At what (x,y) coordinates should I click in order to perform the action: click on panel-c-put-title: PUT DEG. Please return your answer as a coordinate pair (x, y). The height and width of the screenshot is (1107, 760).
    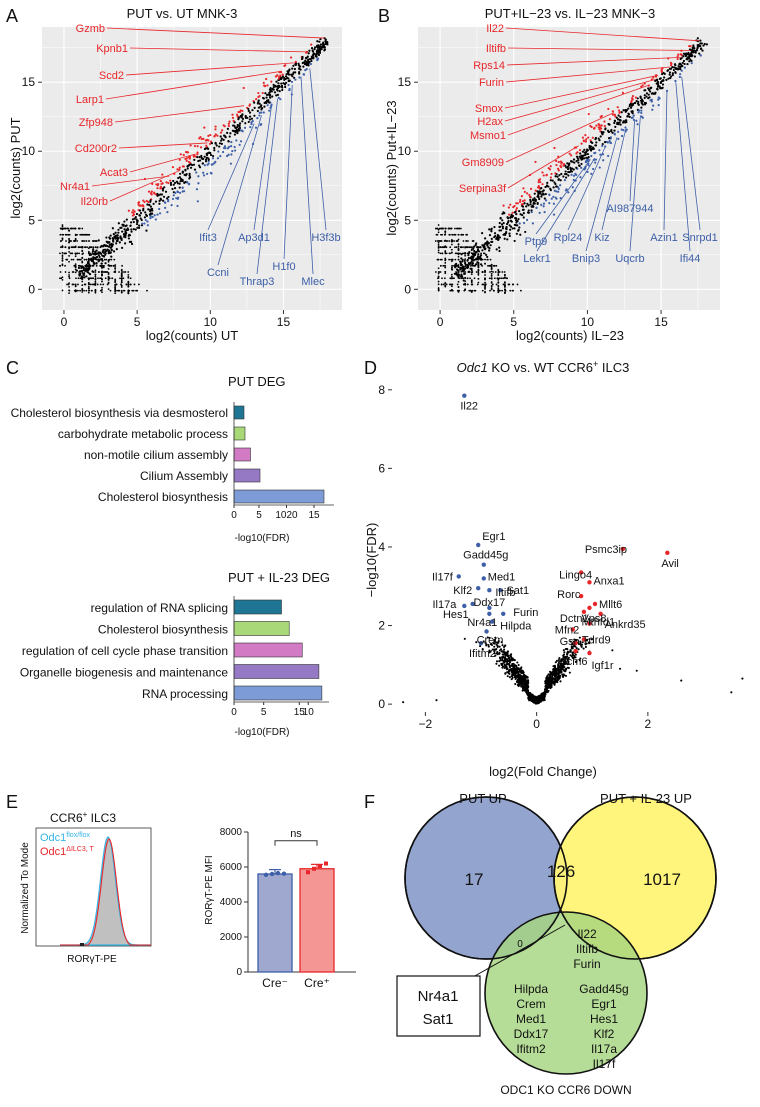
    Looking at the image, I should click on (257, 381).